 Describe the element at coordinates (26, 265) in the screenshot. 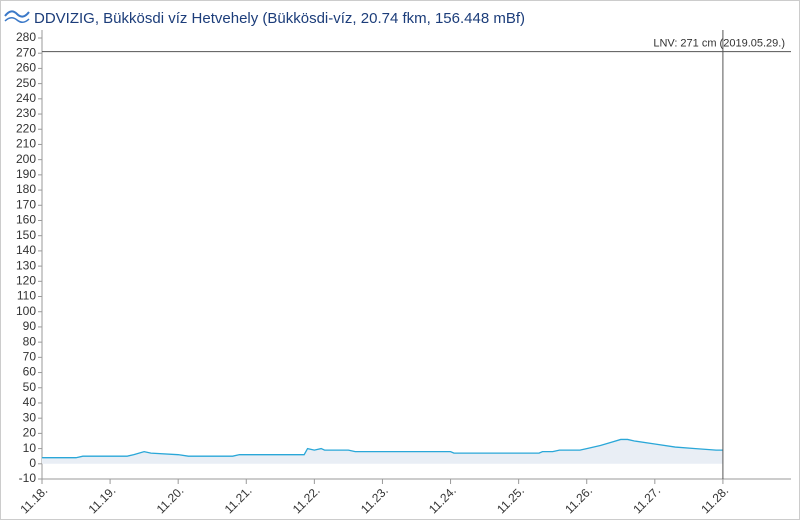

I see `y-tick-label: 130` at that location.